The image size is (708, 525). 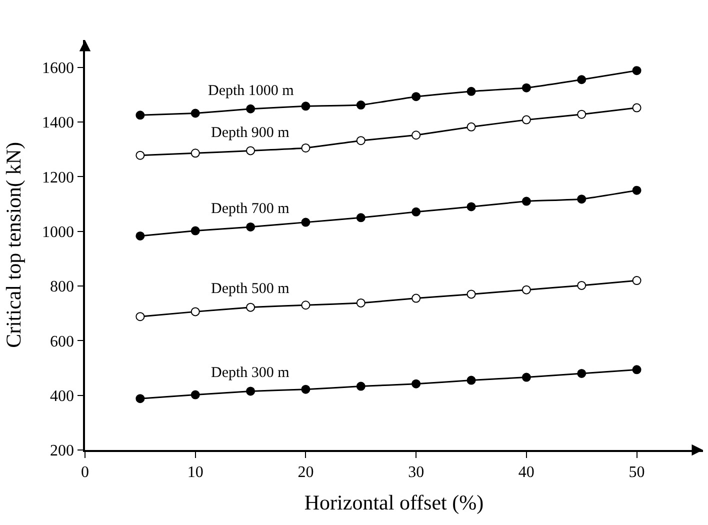 I want to click on series-label: Depth 1000 m, so click(x=251, y=91).